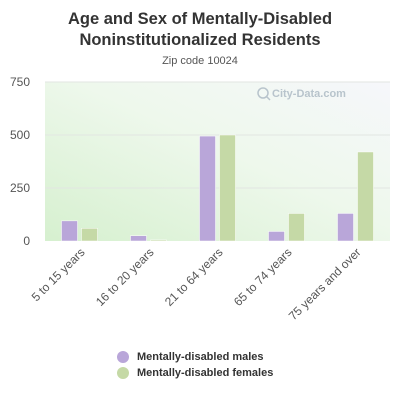  Describe the element at coordinates (20, 188) in the screenshot. I see `y-tick-label: 250` at that location.